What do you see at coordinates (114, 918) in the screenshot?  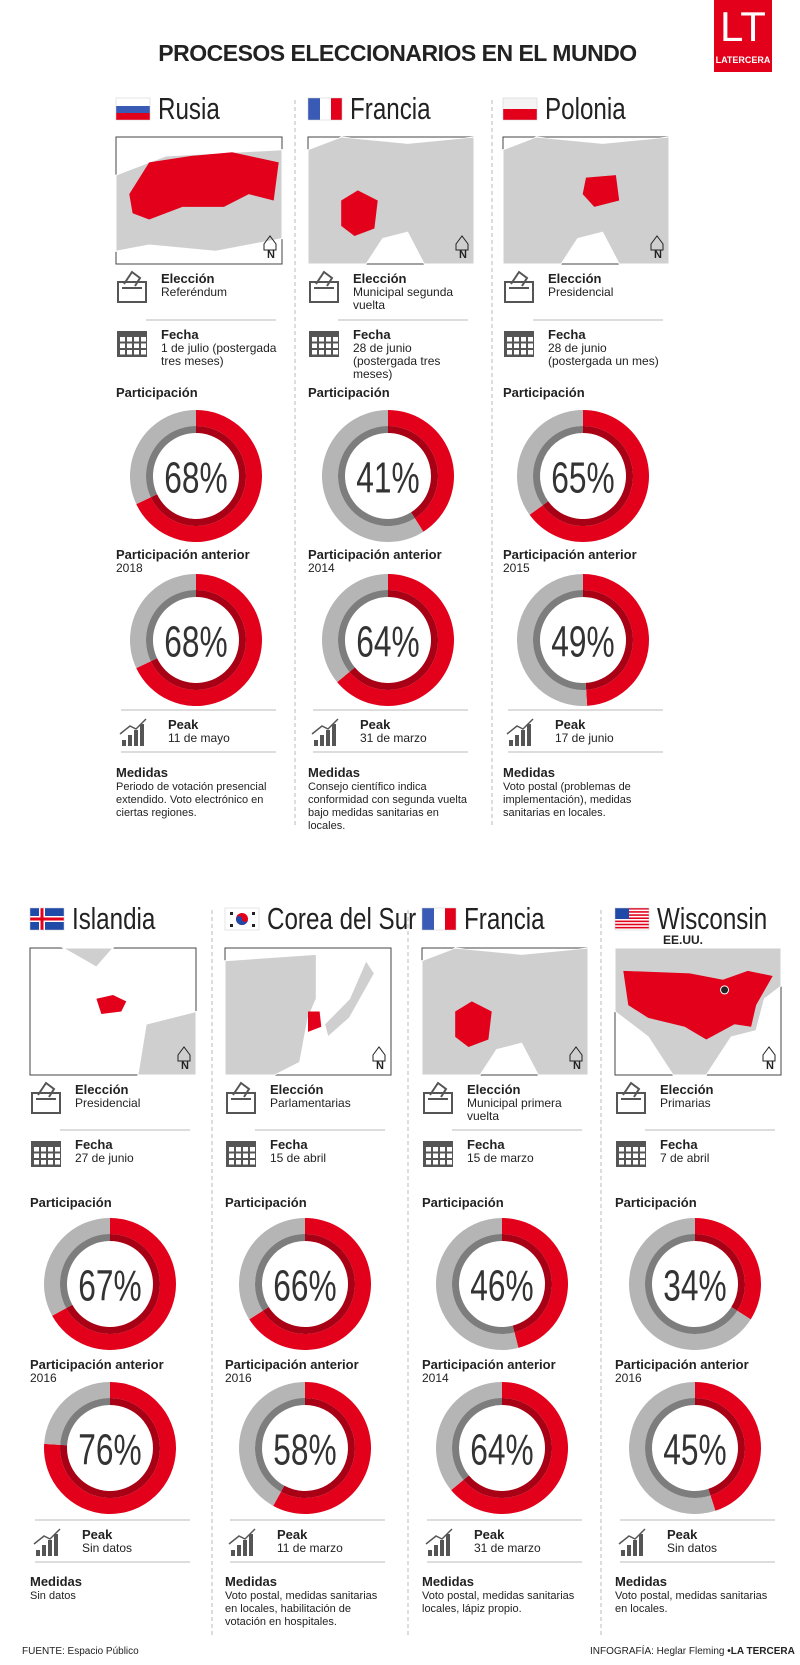 I see `country-name: Islandia` at bounding box center [114, 918].